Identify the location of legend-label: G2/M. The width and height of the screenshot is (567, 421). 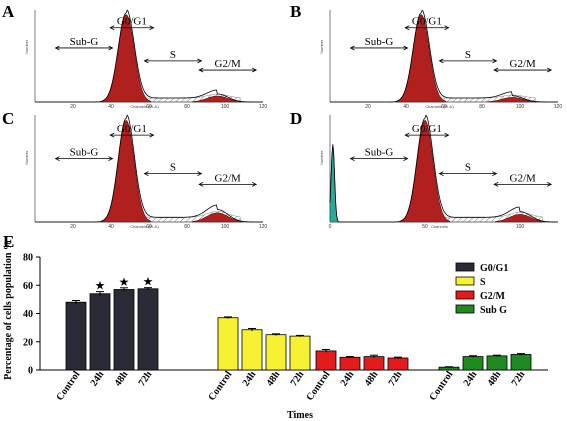
(493, 296).